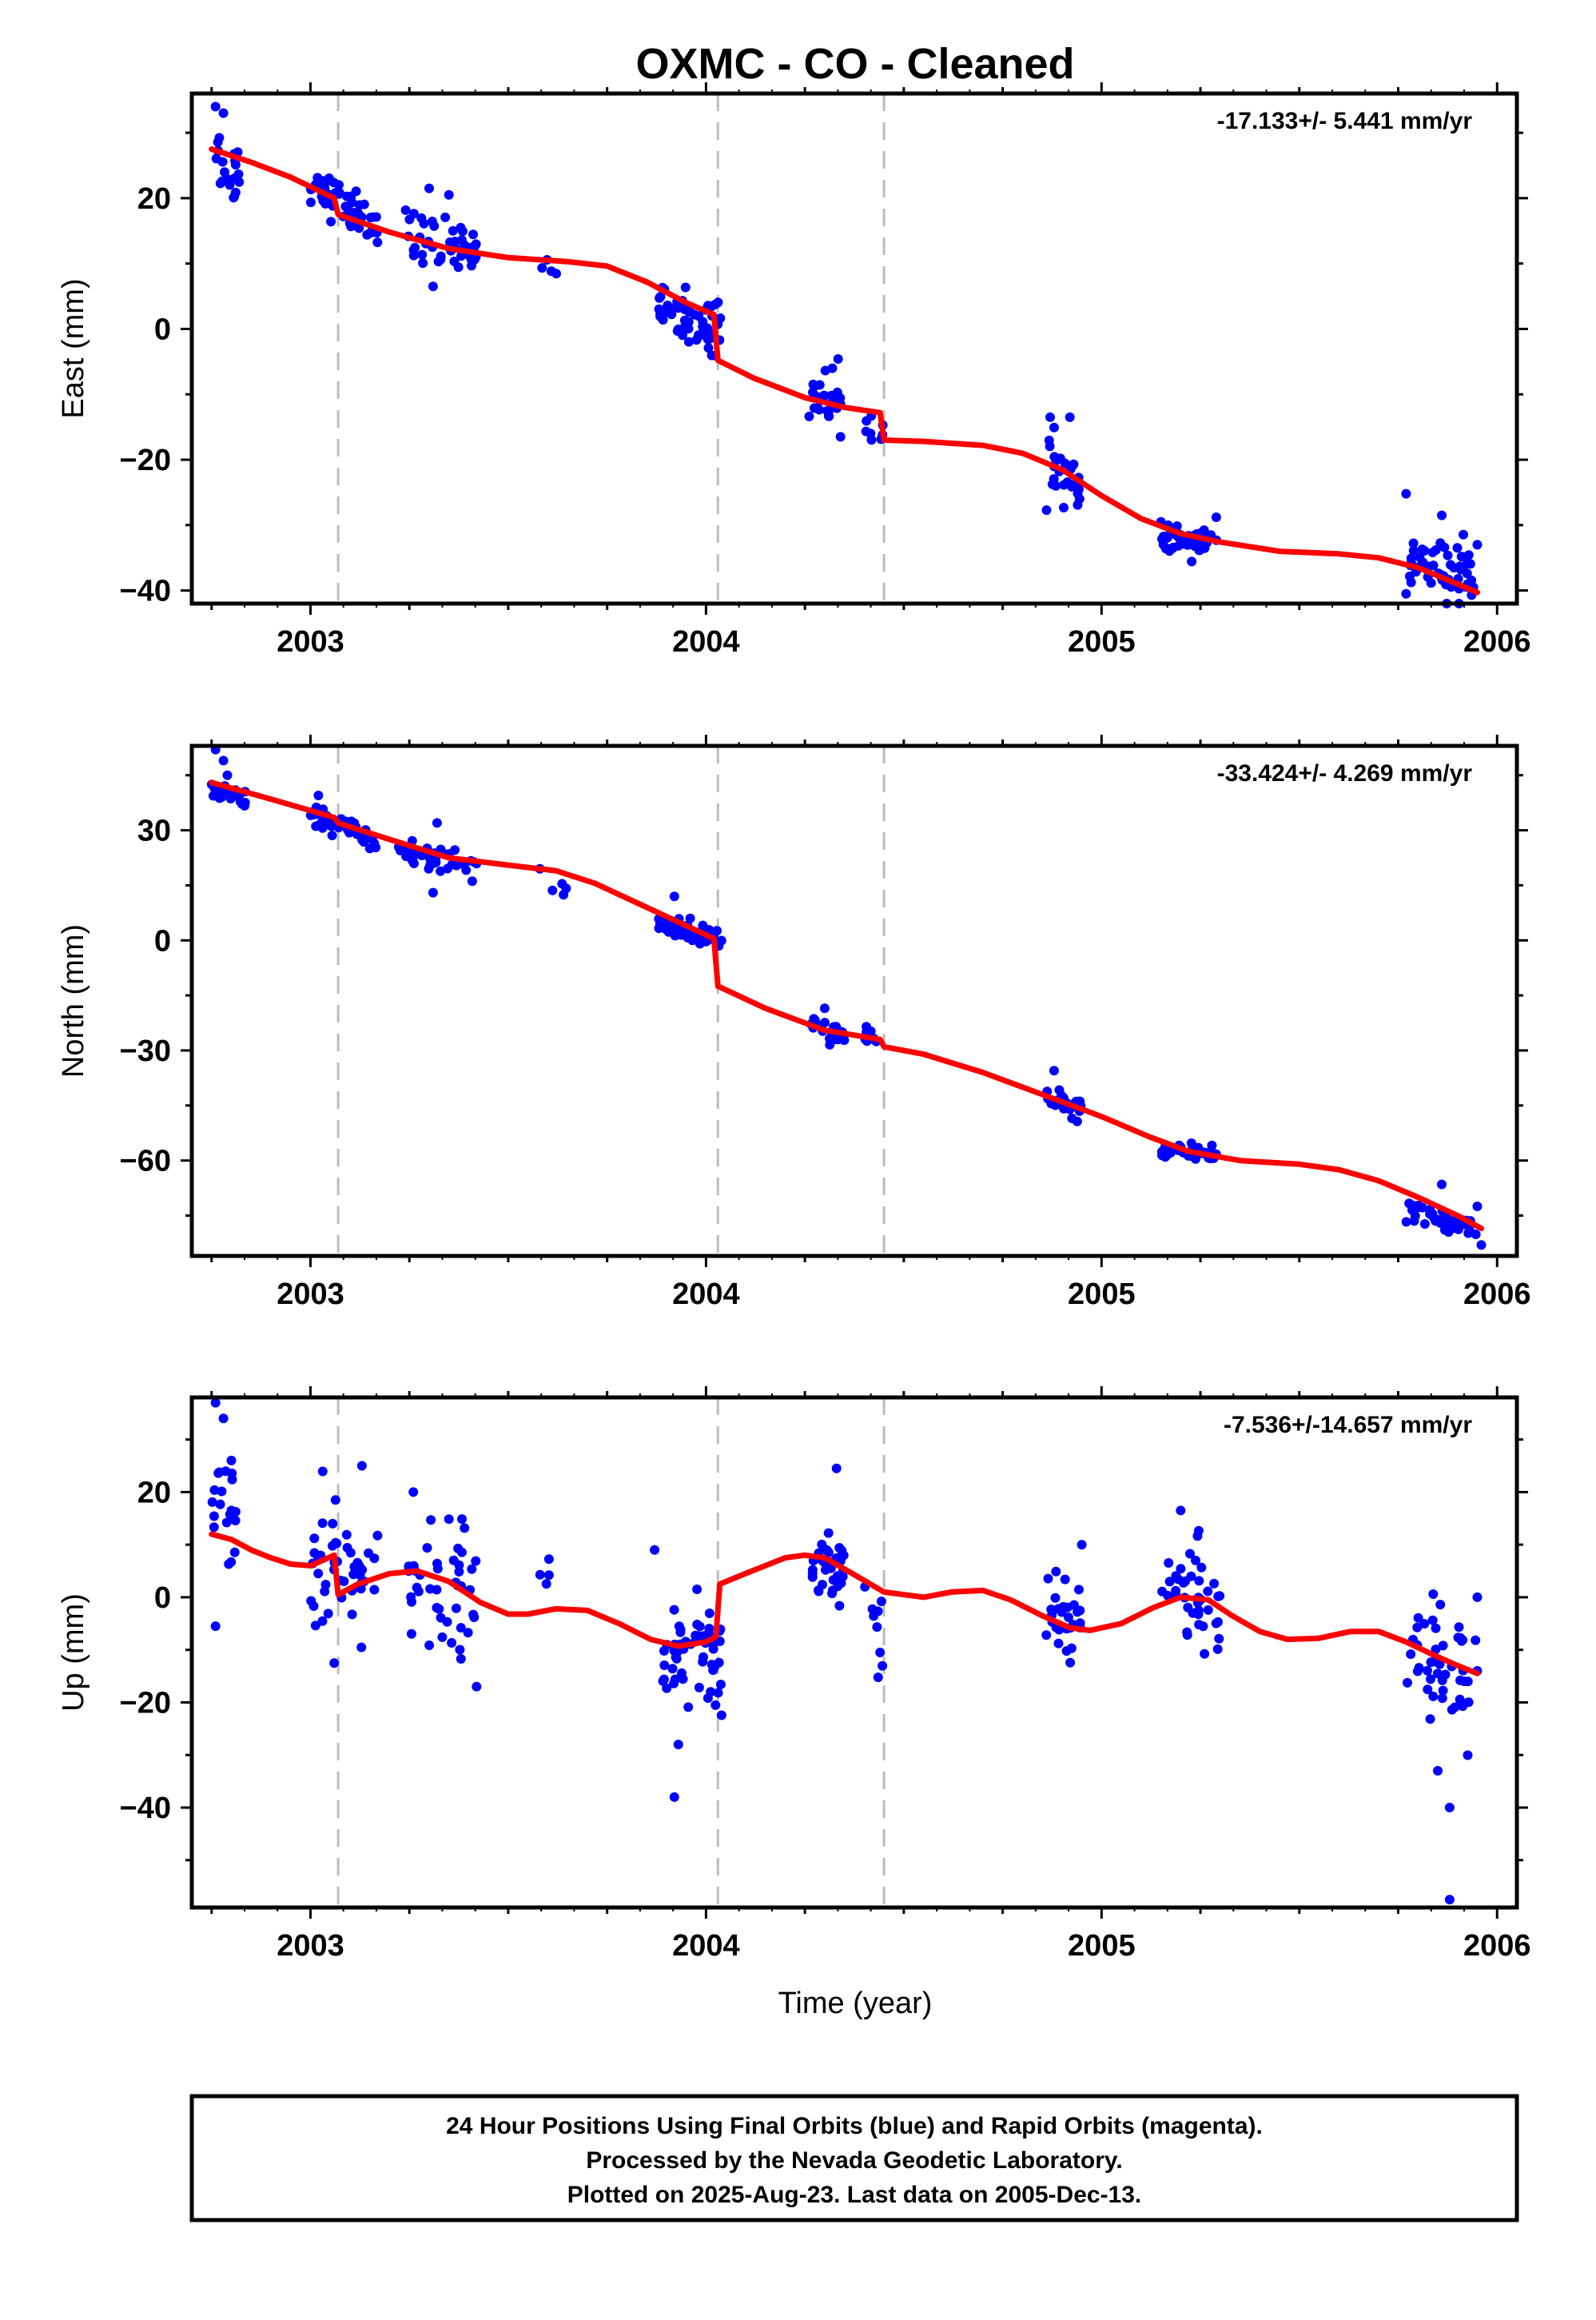  Describe the element at coordinates (1102, 642) in the screenshot. I see `x-tick-label: 2005` at that location.